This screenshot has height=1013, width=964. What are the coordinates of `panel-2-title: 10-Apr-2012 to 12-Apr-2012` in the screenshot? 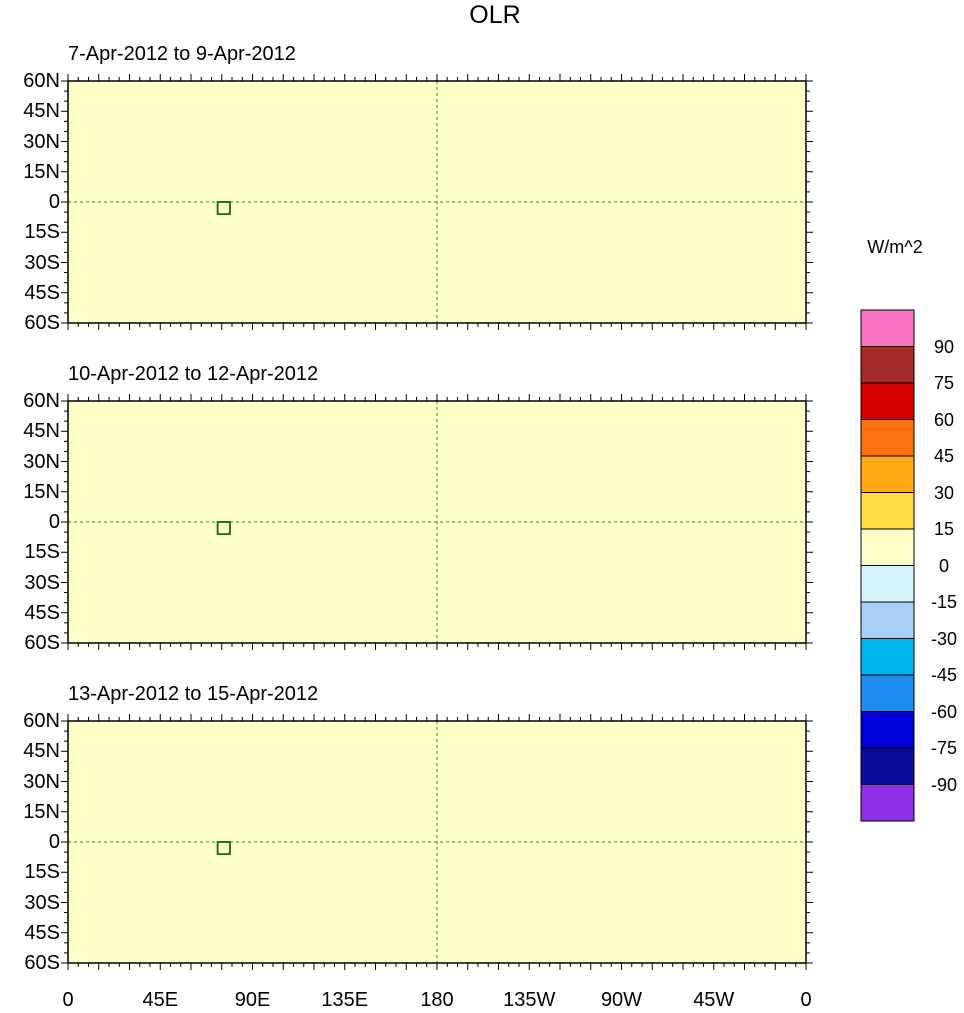 It's located at (193, 374).